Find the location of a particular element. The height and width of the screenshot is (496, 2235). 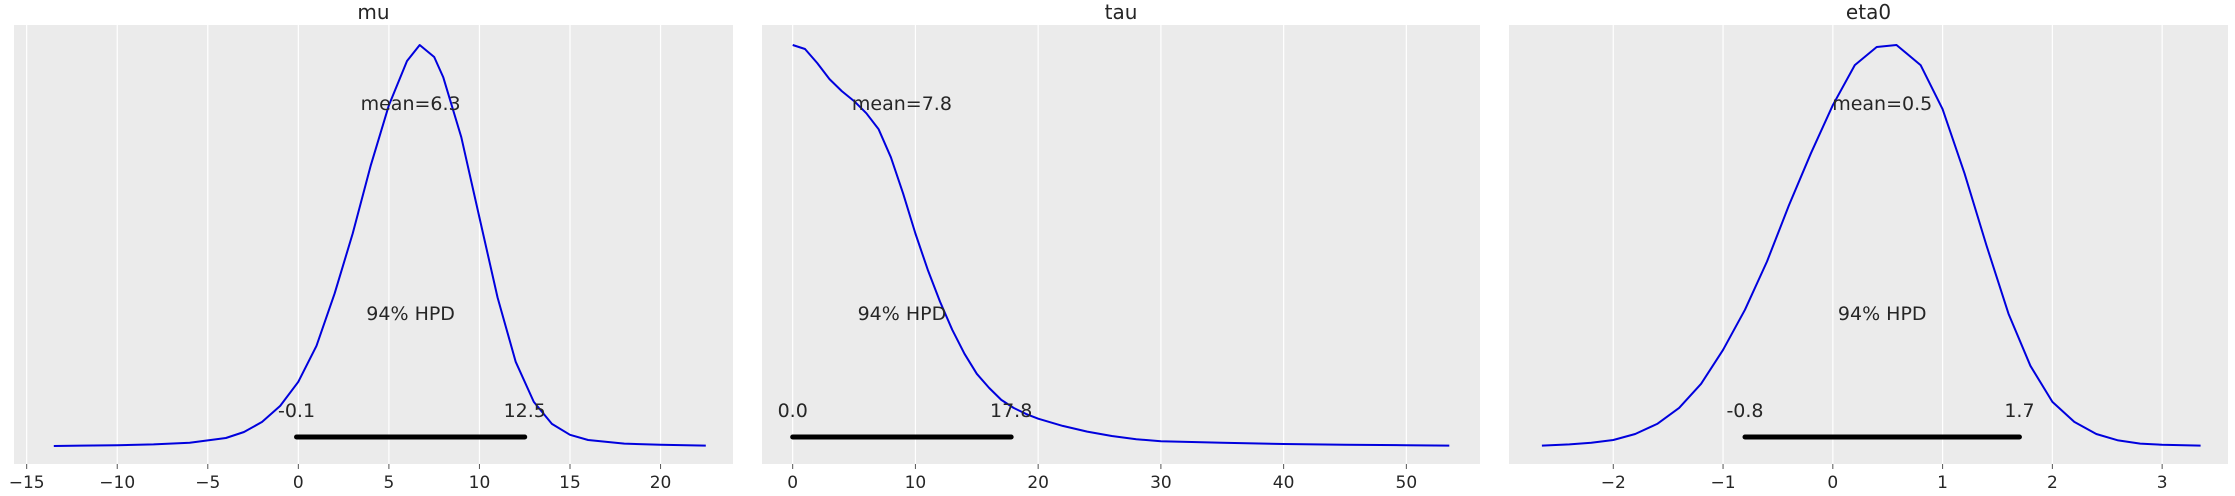

mean-label: mean=6.3 is located at coordinates (411, 104).